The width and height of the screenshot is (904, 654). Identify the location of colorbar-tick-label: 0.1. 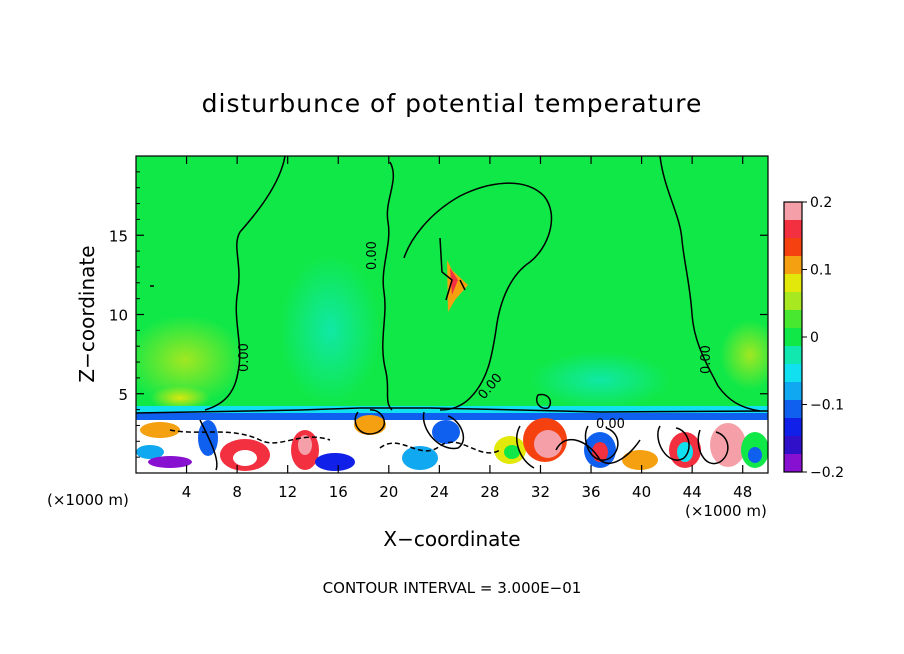
(821, 271).